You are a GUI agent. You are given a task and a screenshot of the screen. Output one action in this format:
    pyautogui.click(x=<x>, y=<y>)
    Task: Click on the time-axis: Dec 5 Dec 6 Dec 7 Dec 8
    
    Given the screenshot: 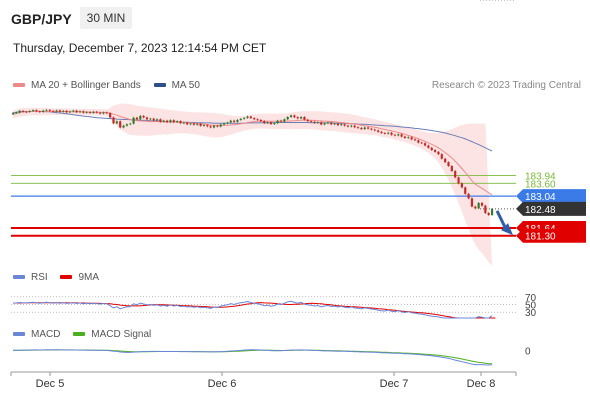 What is the action you would take?
    pyautogui.click(x=263, y=380)
    